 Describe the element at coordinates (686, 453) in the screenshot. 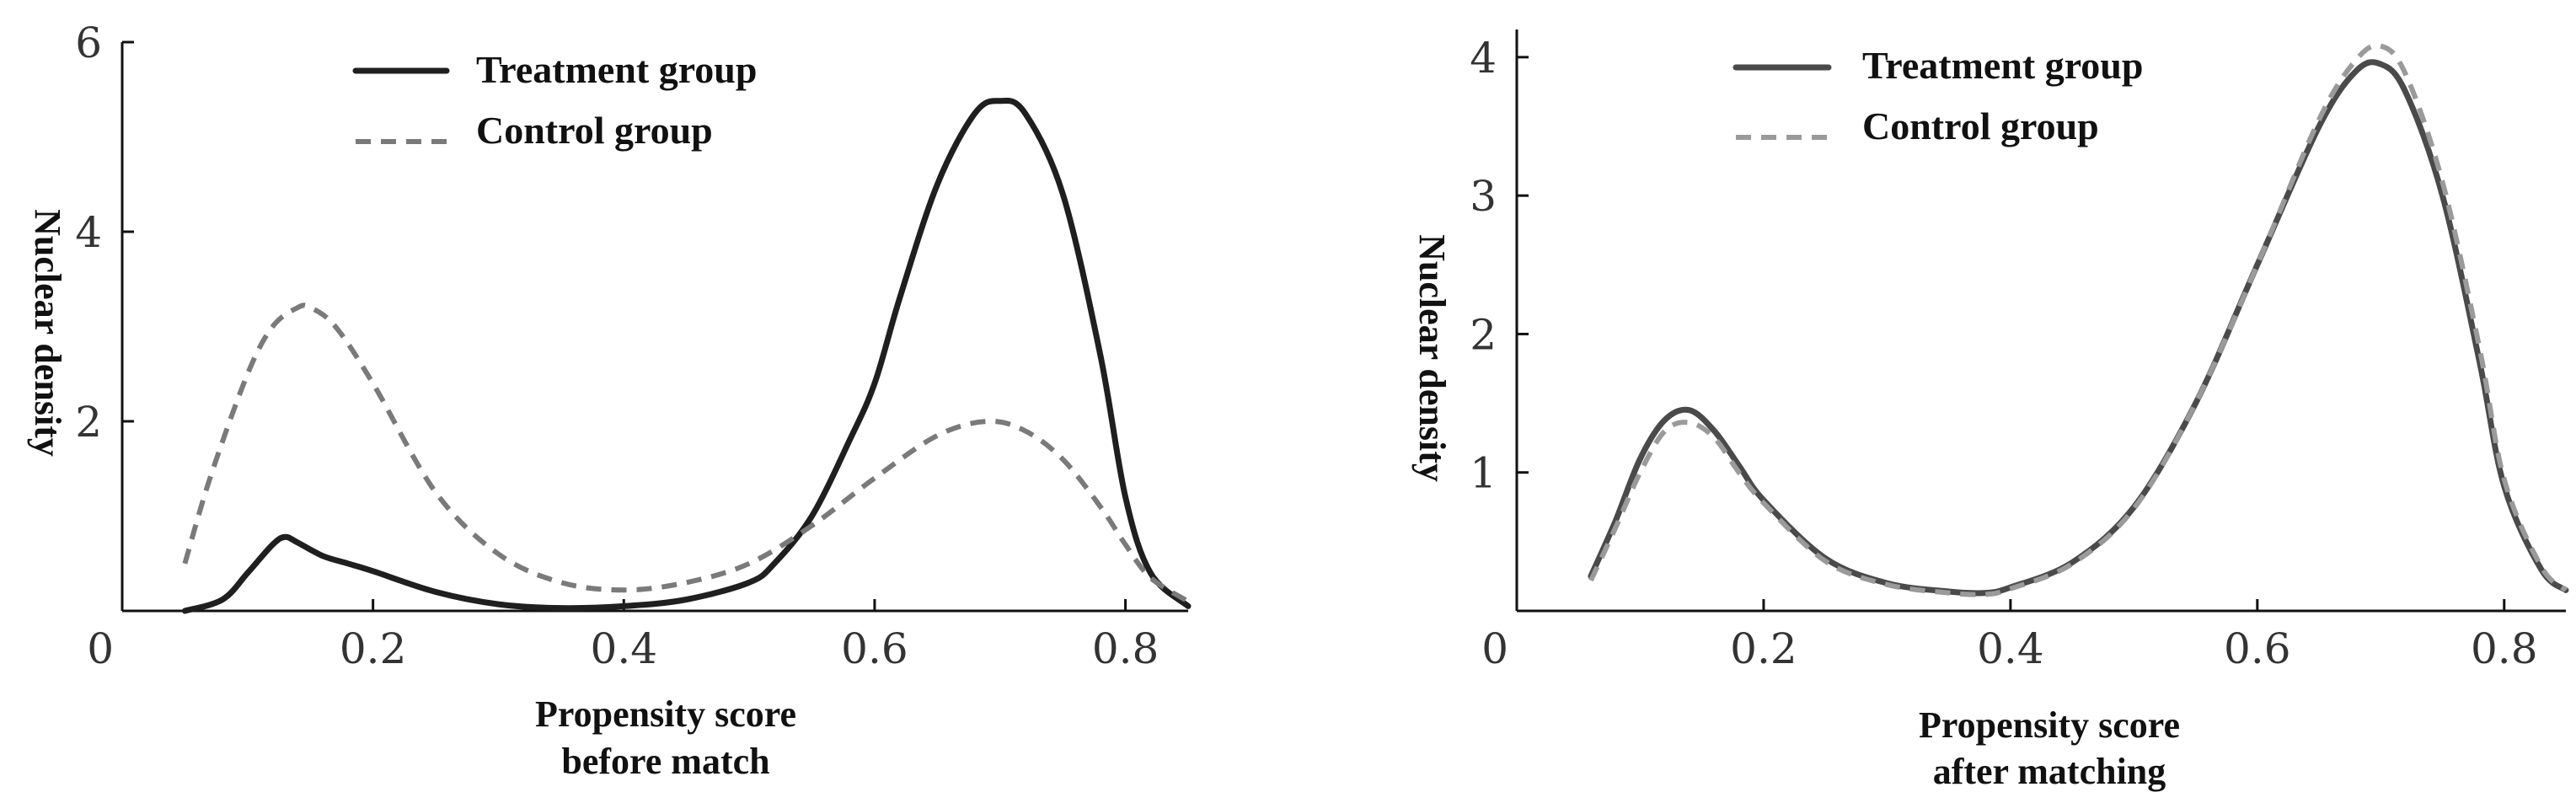

I see `control-group-line` at that location.